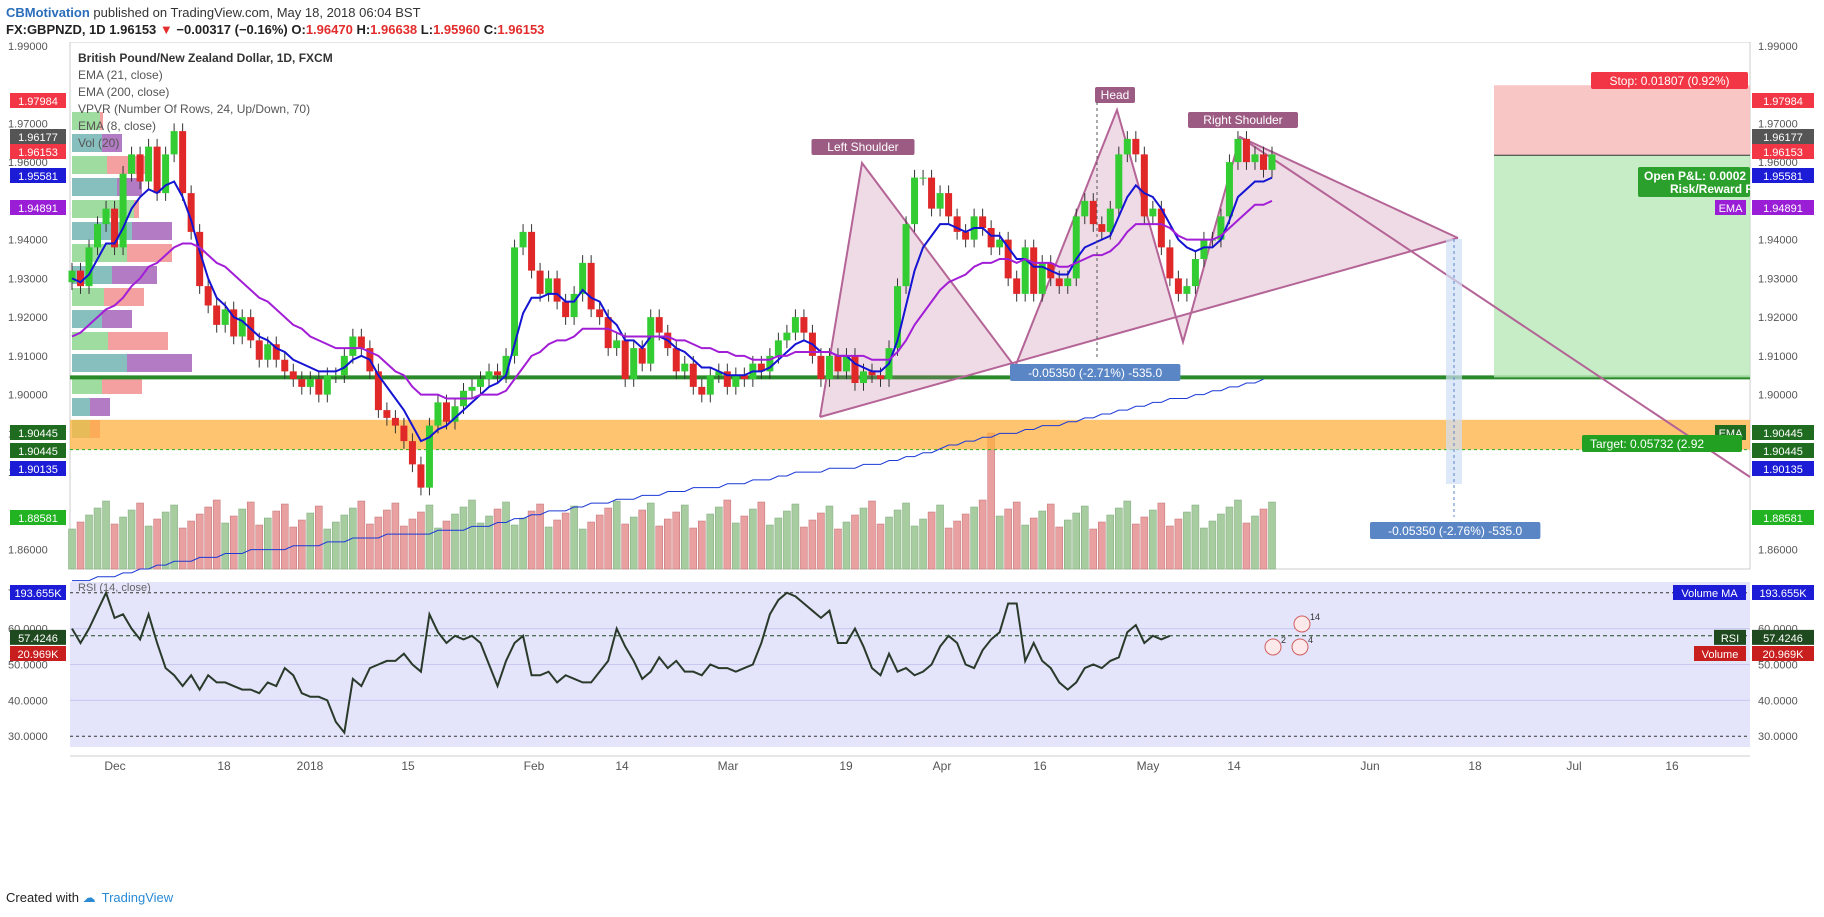 The height and width of the screenshot is (917, 1824). What do you see at coordinates (1672, 766) in the screenshot?
I see `time-tick-label: 16` at bounding box center [1672, 766].